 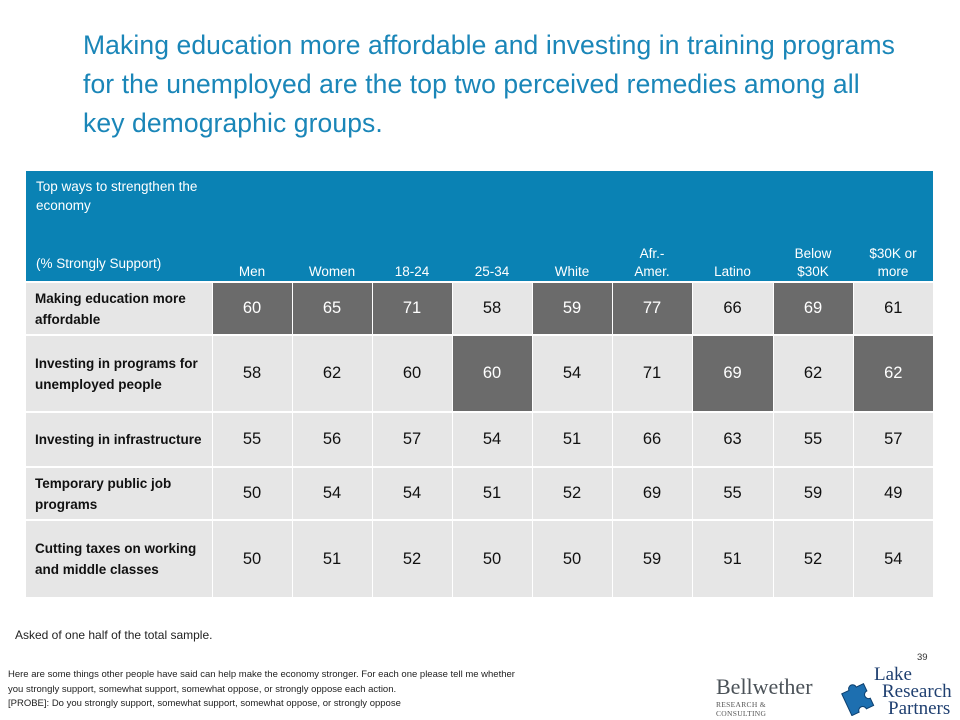 I want to click on column-header: 18-24, so click(x=412, y=226).